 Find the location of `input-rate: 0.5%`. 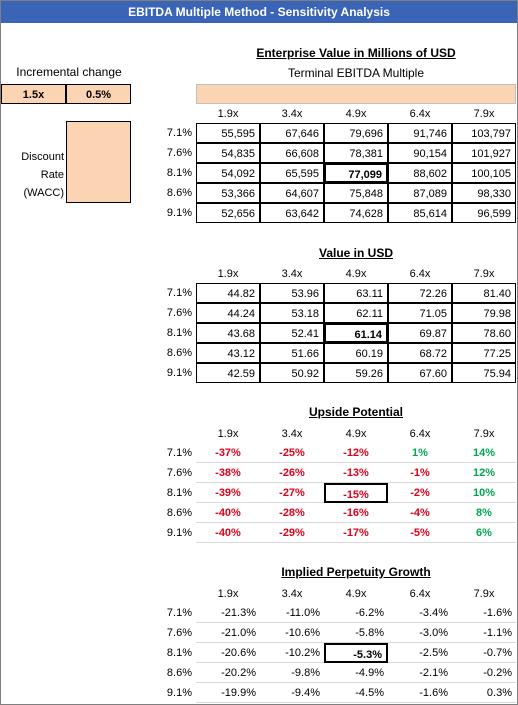

input-rate: 0.5% is located at coordinates (98, 94).